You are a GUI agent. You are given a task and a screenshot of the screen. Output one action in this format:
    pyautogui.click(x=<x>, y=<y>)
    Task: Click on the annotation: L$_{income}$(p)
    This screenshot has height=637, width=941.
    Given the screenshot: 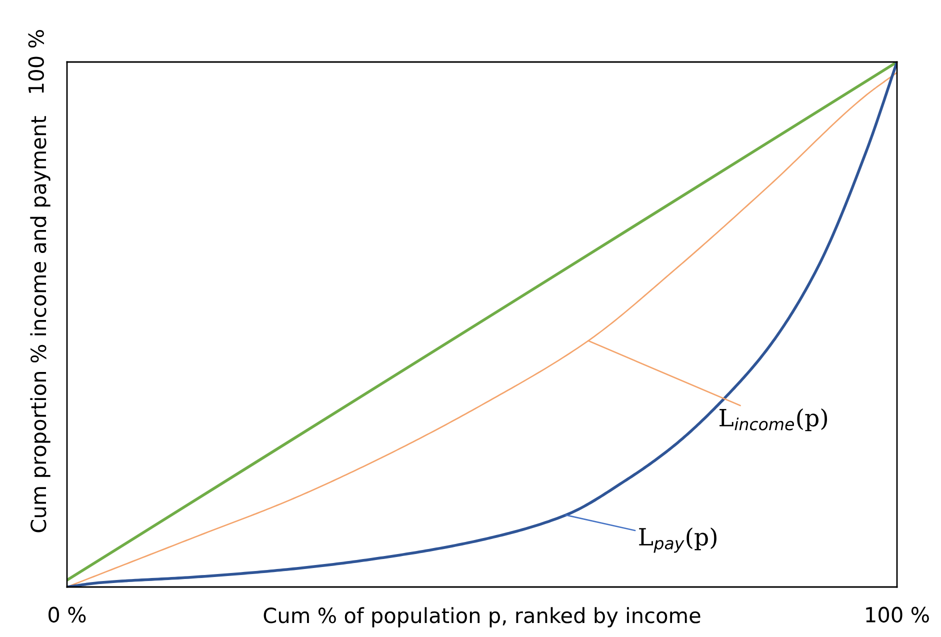 What is the action you would take?
    pyautogui.click(x=773, y=420)
    